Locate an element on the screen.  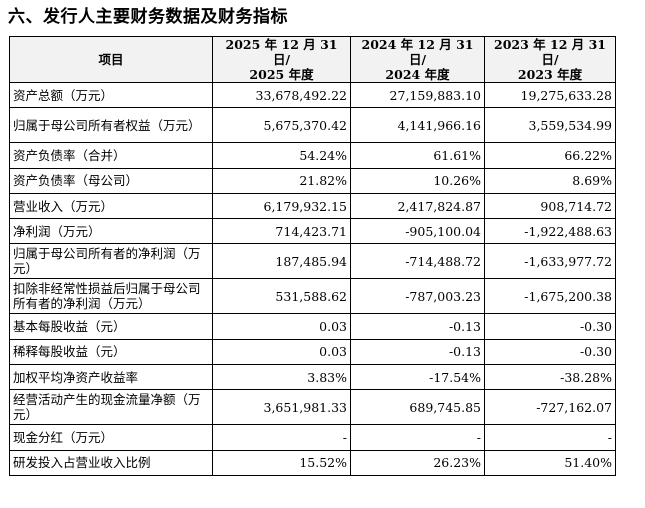
cell-2023: 3,559,534.99 is located at coordinates (550, 125).